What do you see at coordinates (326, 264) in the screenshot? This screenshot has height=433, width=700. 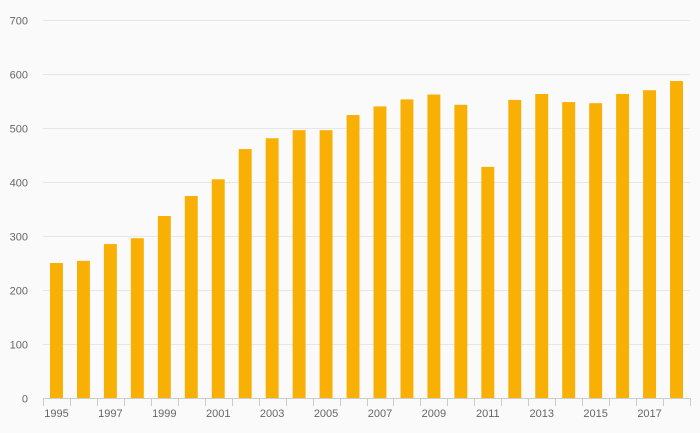 I see `bar-2005` at bounding box center [326, 264].